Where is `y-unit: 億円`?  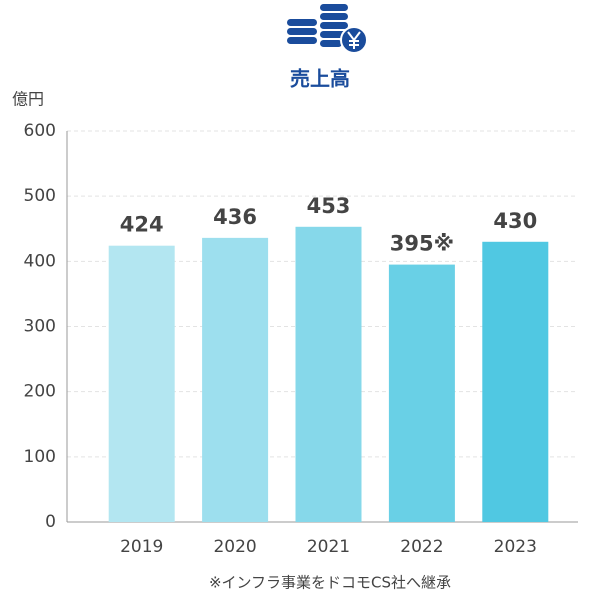 y-unit: 億円 is located at coordinates (28, 99).